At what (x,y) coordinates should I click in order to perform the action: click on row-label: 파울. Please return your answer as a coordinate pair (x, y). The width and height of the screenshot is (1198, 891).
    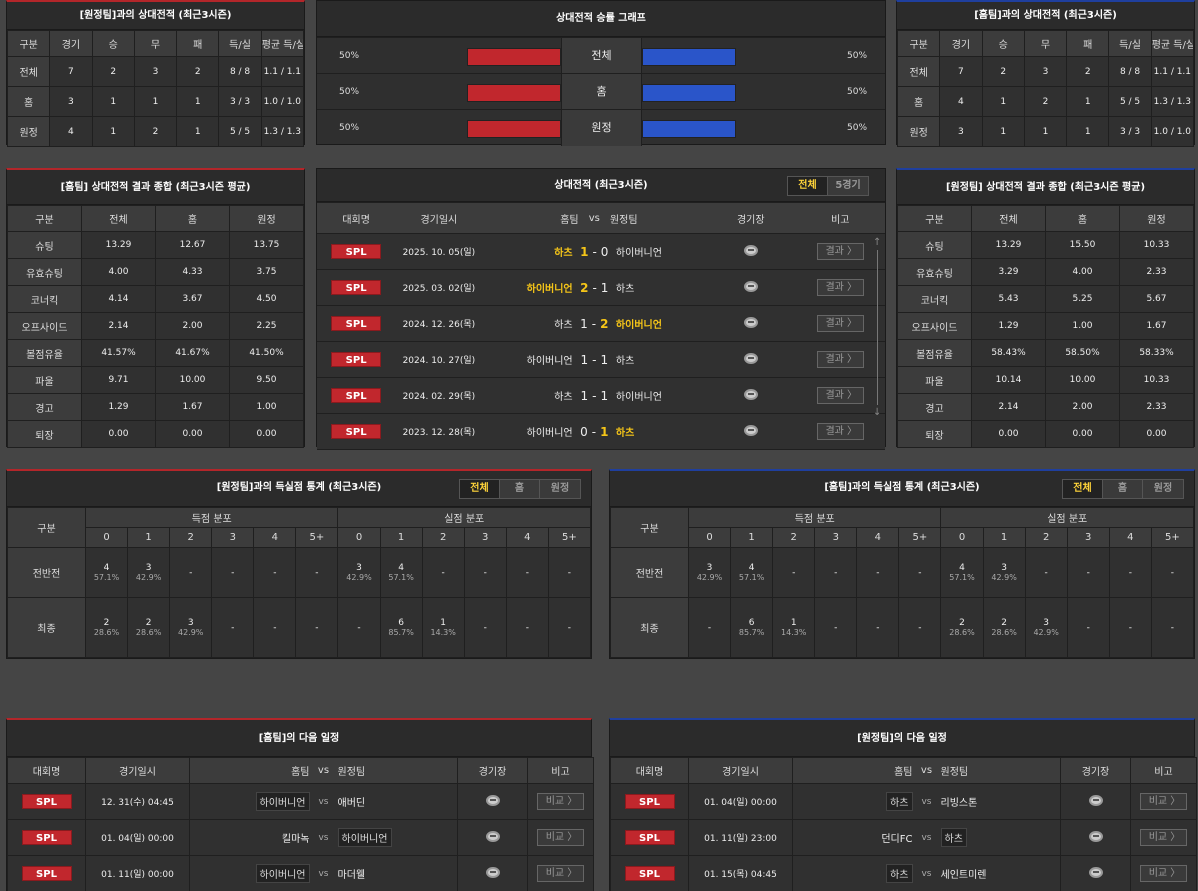
    Looking at the image, I should click on (934, 380).